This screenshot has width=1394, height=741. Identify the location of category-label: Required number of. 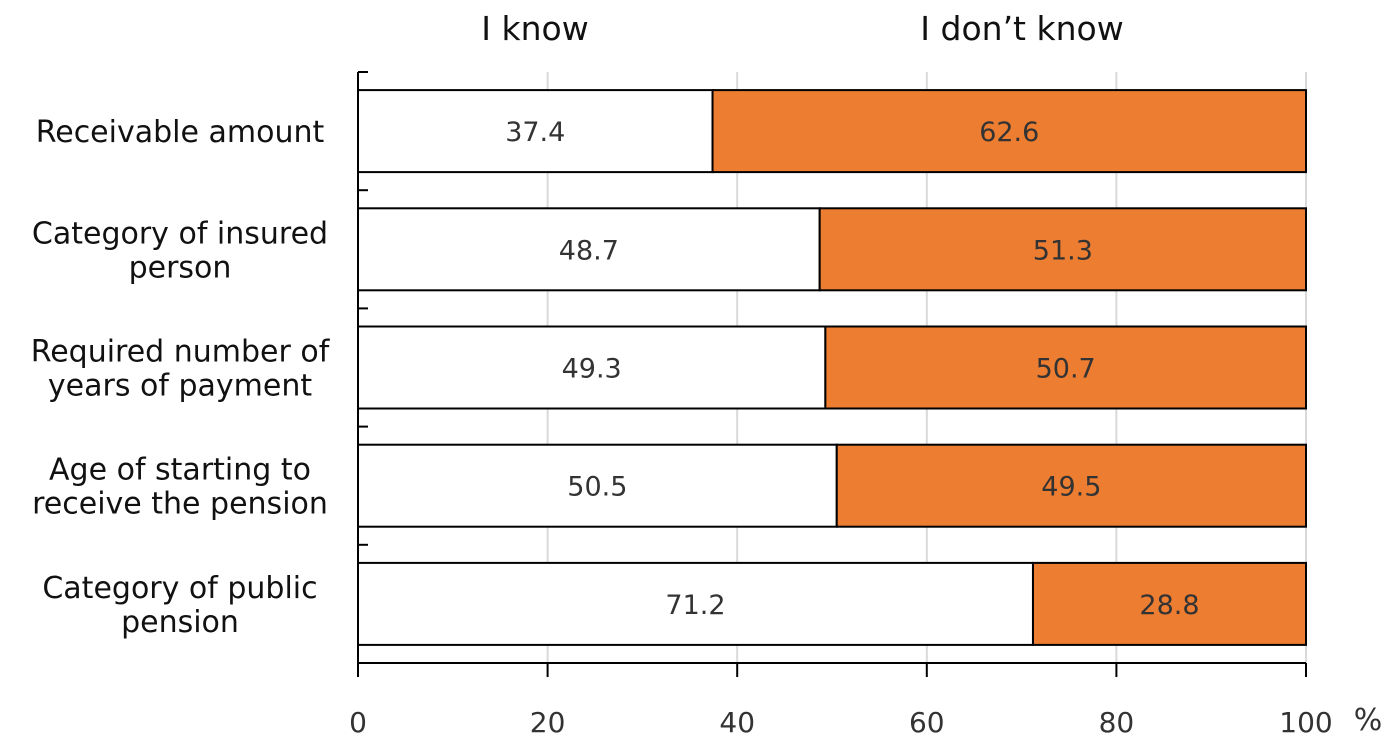
(181, 352).